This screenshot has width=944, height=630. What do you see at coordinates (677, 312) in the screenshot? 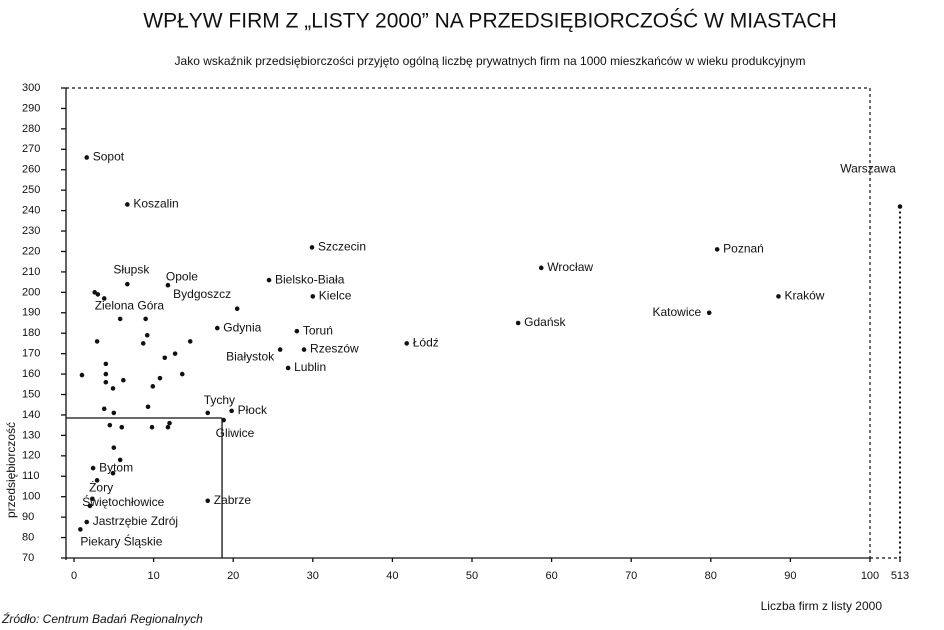
I see `point-label: Katowice` at bounding box center [677, 312].